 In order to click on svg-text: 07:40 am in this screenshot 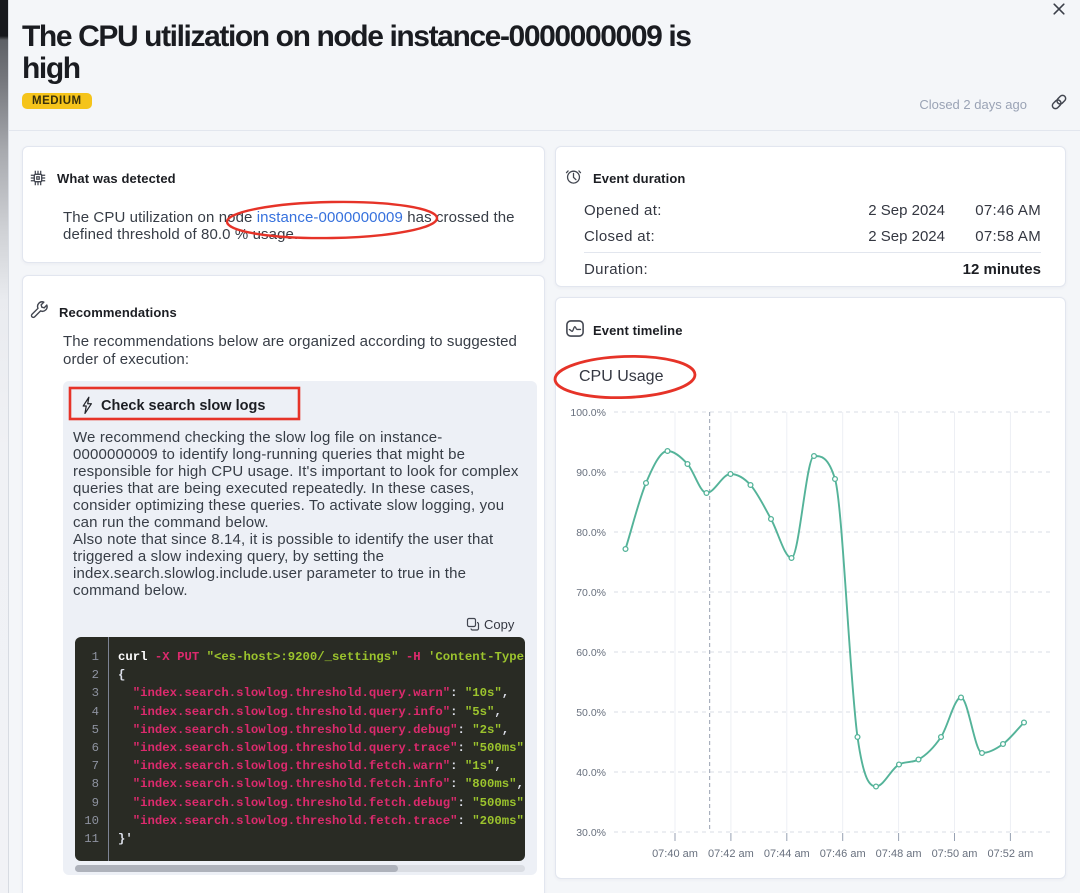, I will do `click(675, 854)`.